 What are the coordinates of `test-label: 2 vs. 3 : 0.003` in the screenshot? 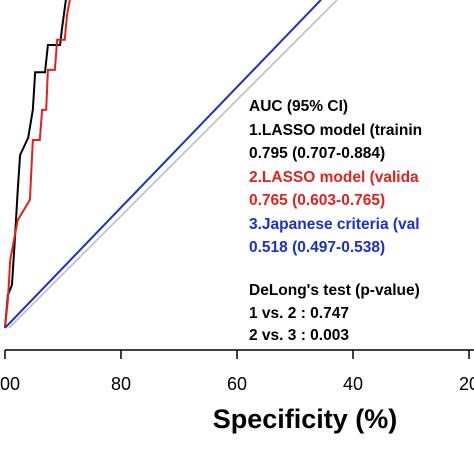 It's located at (299, 335).